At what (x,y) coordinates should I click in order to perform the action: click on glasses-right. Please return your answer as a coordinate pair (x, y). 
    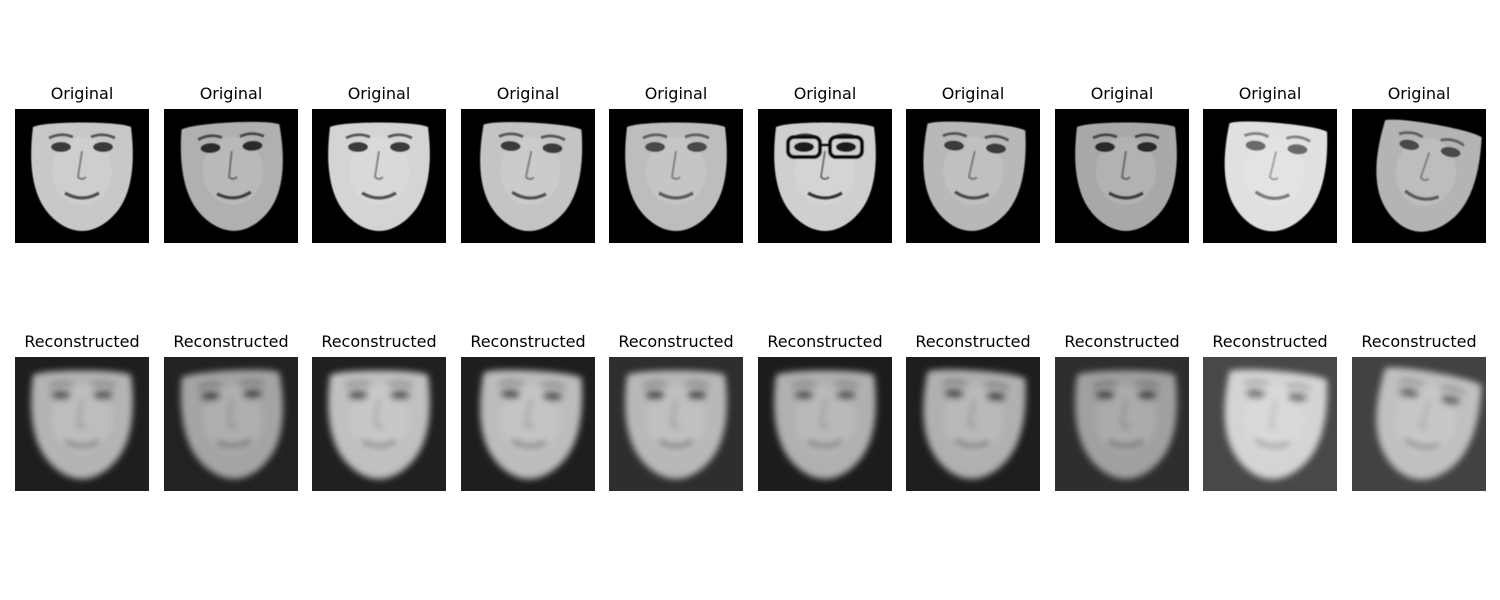
    Looking at the image, I should click on (846, 147).